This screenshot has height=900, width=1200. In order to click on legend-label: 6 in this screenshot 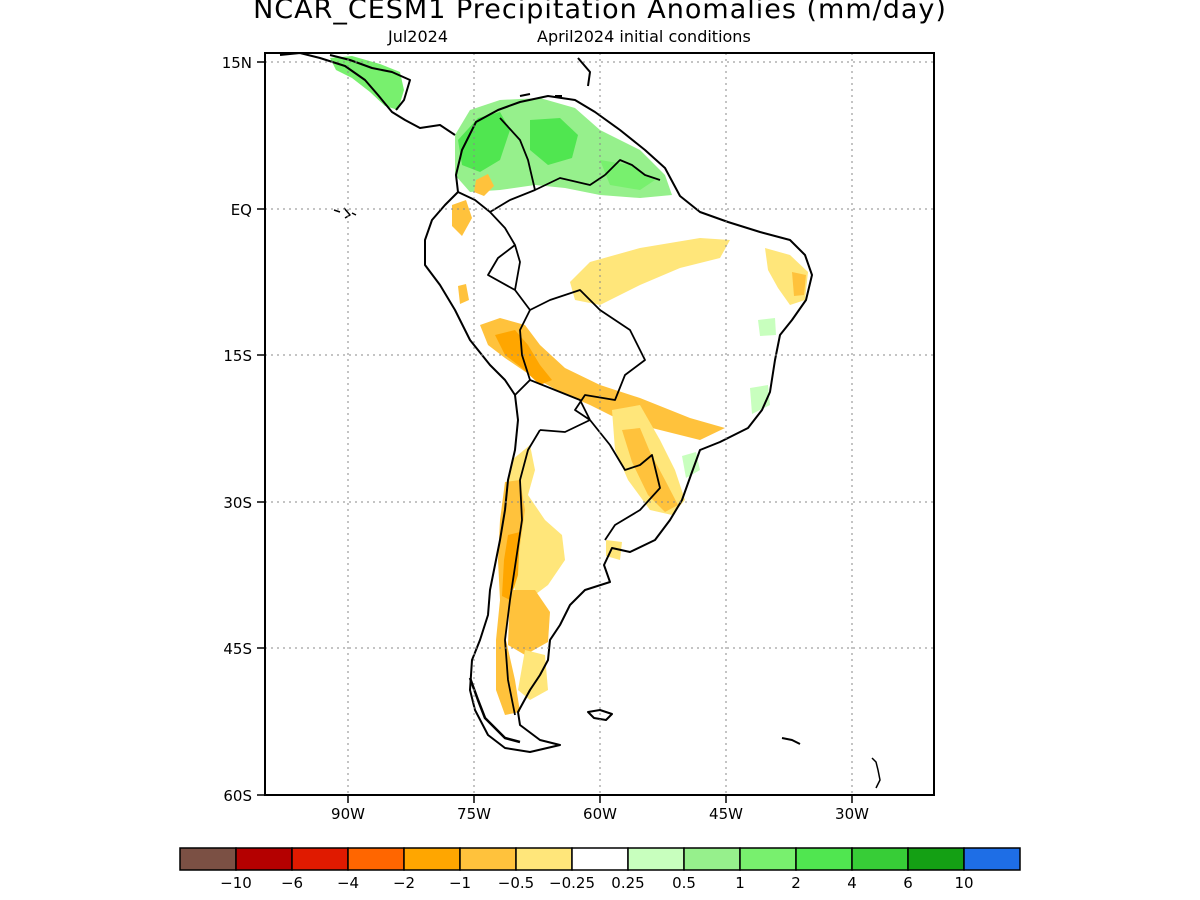, I will do `click(908, 883)`.